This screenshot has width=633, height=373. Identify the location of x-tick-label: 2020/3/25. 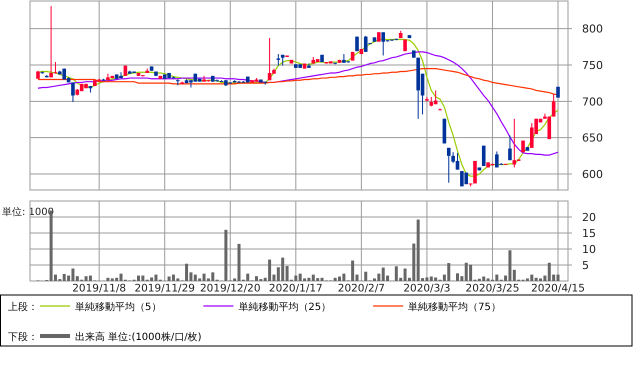
(493, 288).